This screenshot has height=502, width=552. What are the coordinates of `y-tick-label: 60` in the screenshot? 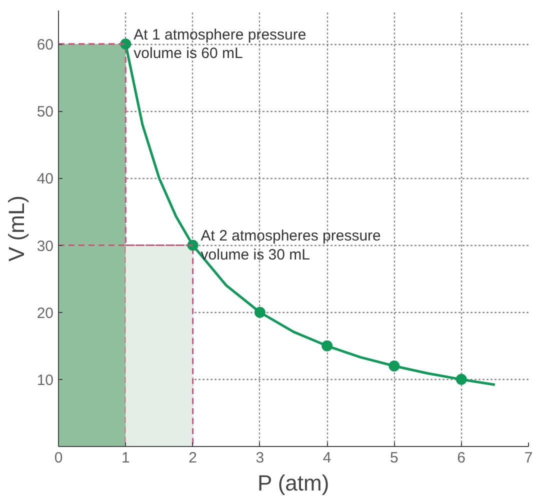 It's located at (45, 45).